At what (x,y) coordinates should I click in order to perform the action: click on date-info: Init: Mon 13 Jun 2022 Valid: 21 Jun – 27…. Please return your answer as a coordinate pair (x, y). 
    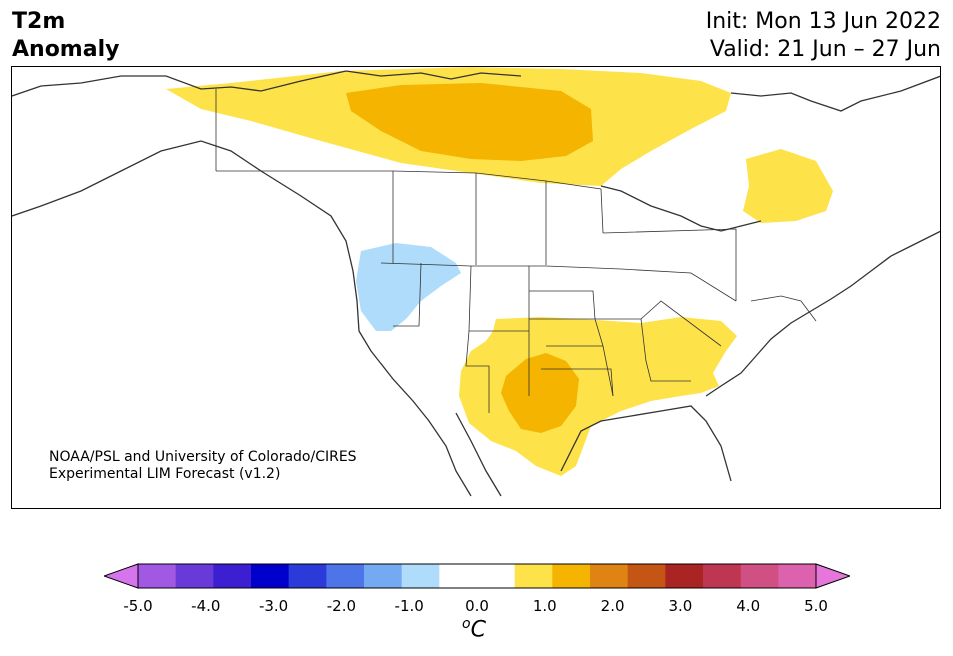
    Looking at the image, I should click on (823, 36).